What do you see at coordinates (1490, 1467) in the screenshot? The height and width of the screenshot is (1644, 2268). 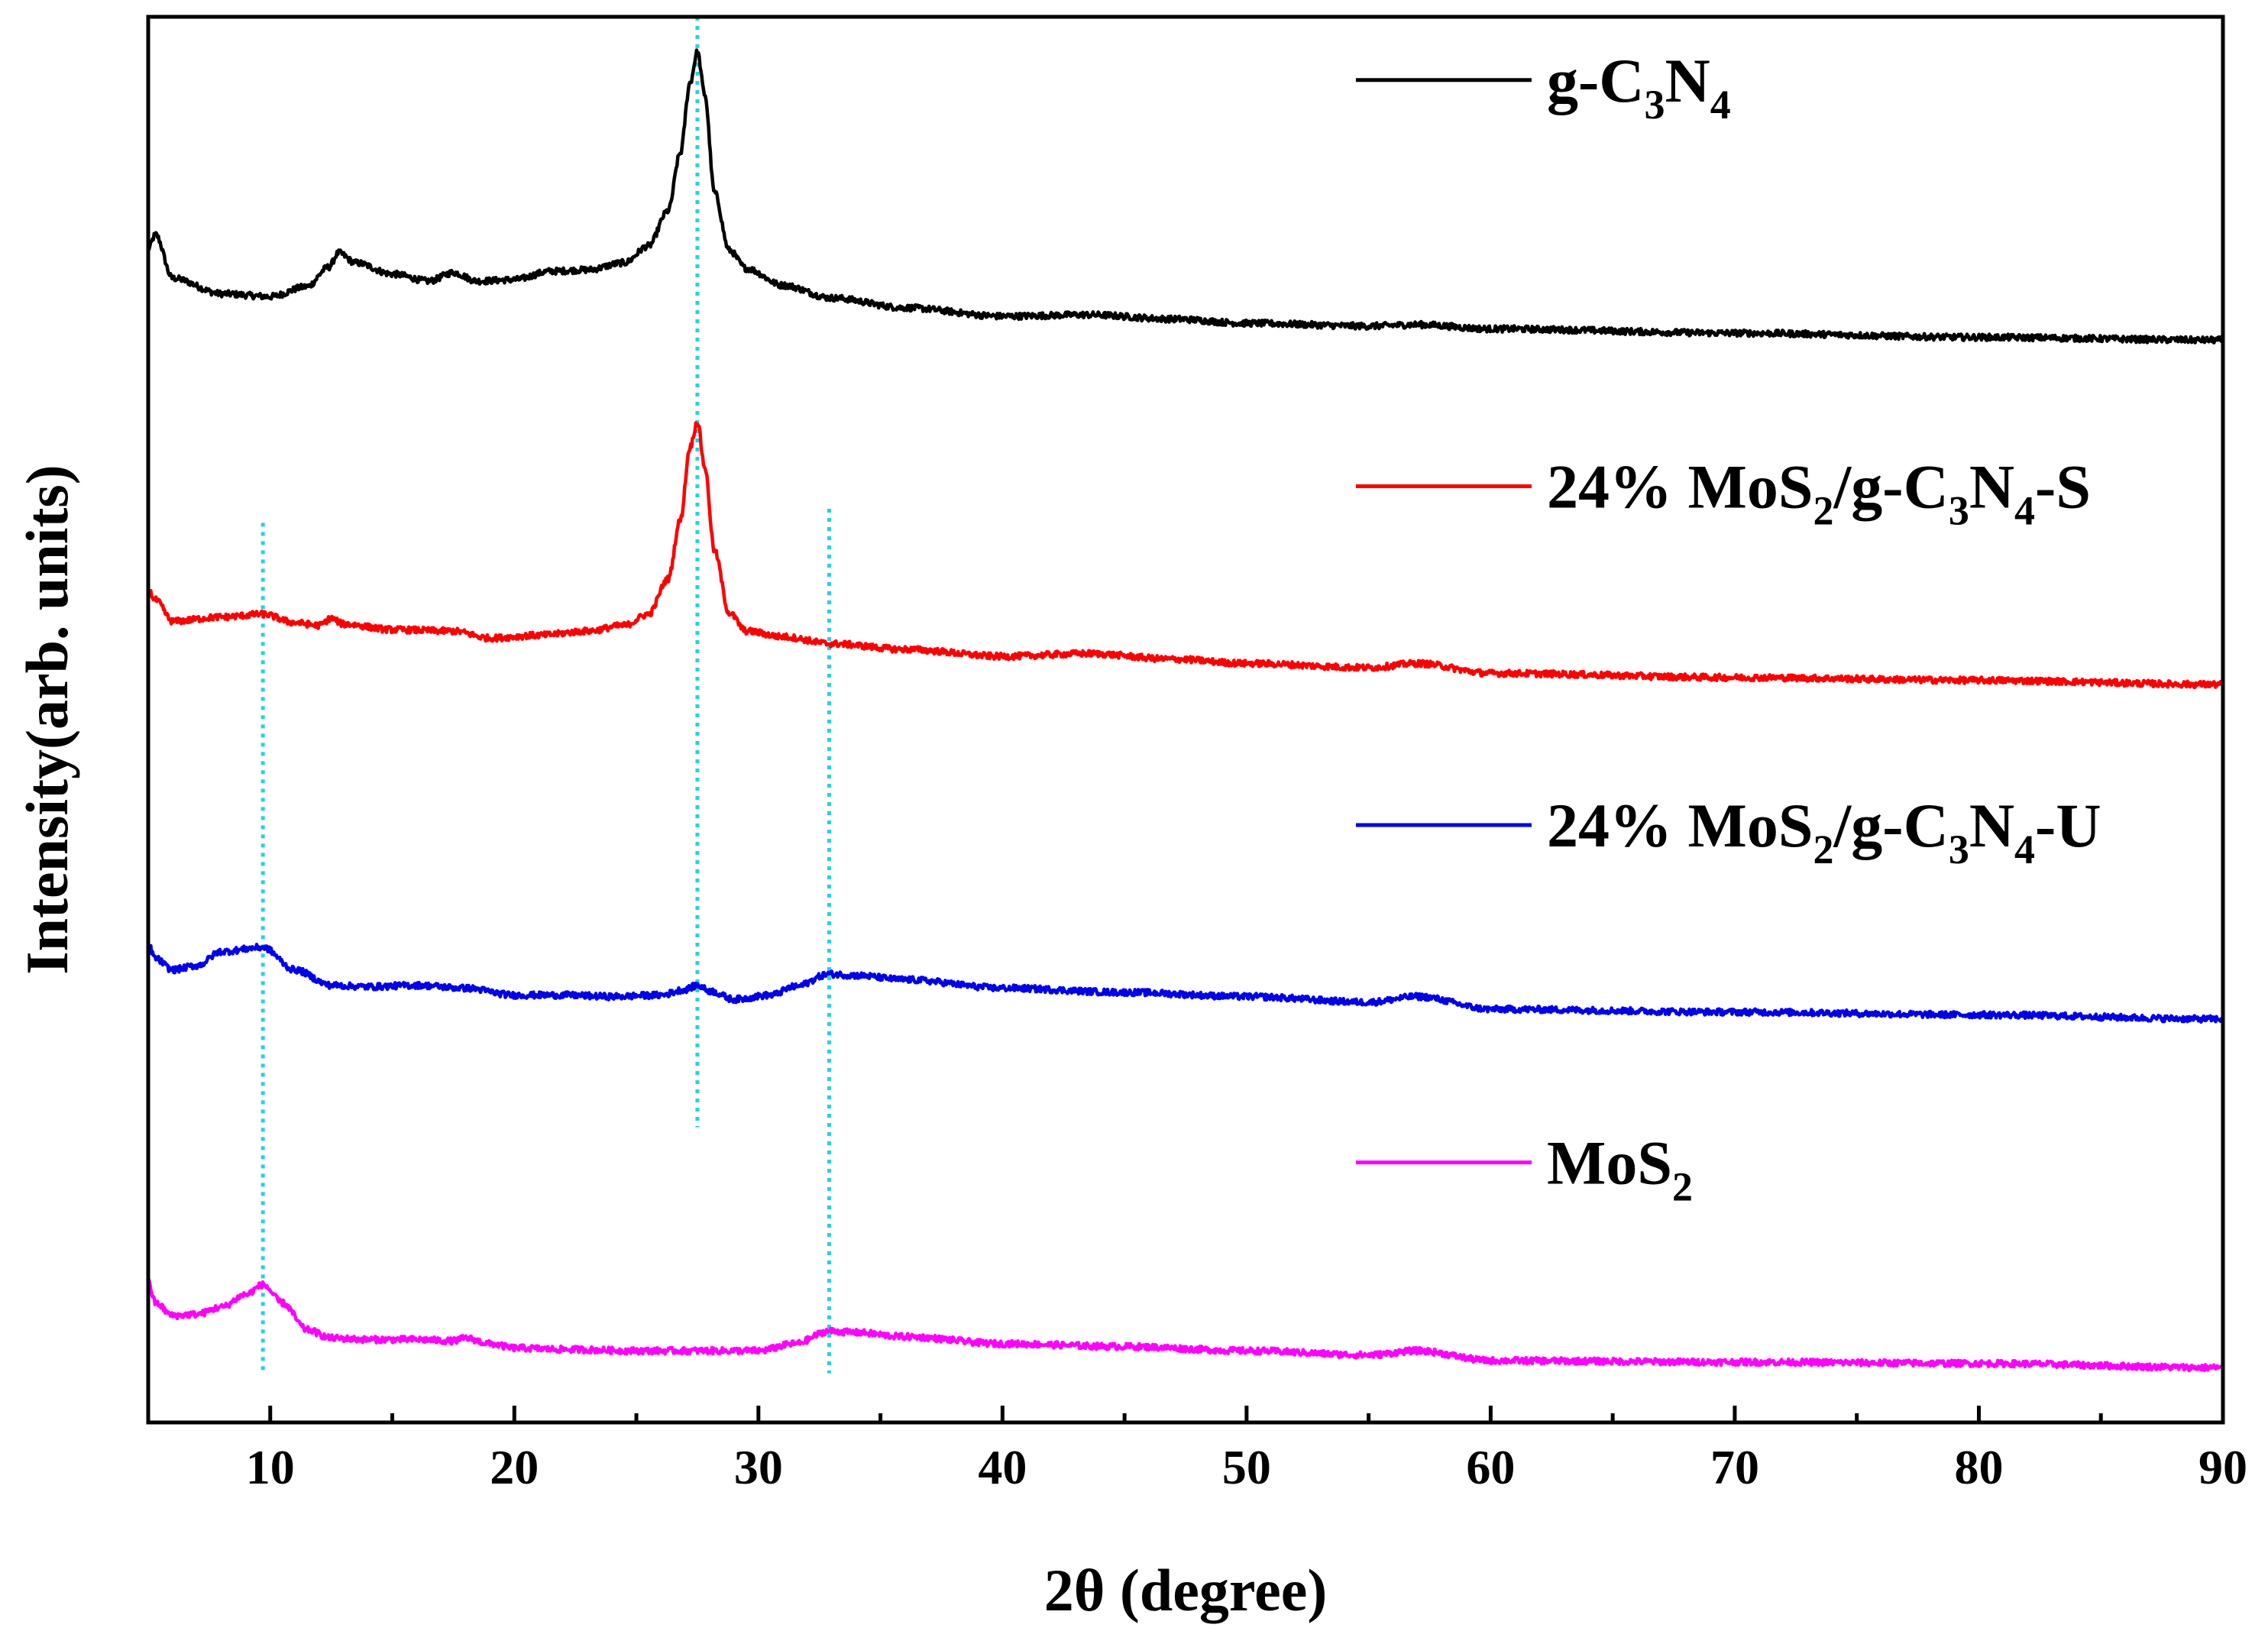 I see `x-tick-label: 60` at bounding box center [1490, 1467].